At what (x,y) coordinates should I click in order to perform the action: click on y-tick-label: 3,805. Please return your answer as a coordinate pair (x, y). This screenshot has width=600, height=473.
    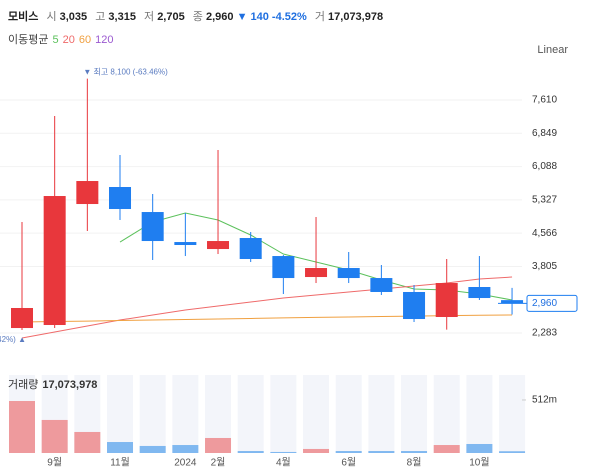
    Looking at the image, I should click on (544, 266).